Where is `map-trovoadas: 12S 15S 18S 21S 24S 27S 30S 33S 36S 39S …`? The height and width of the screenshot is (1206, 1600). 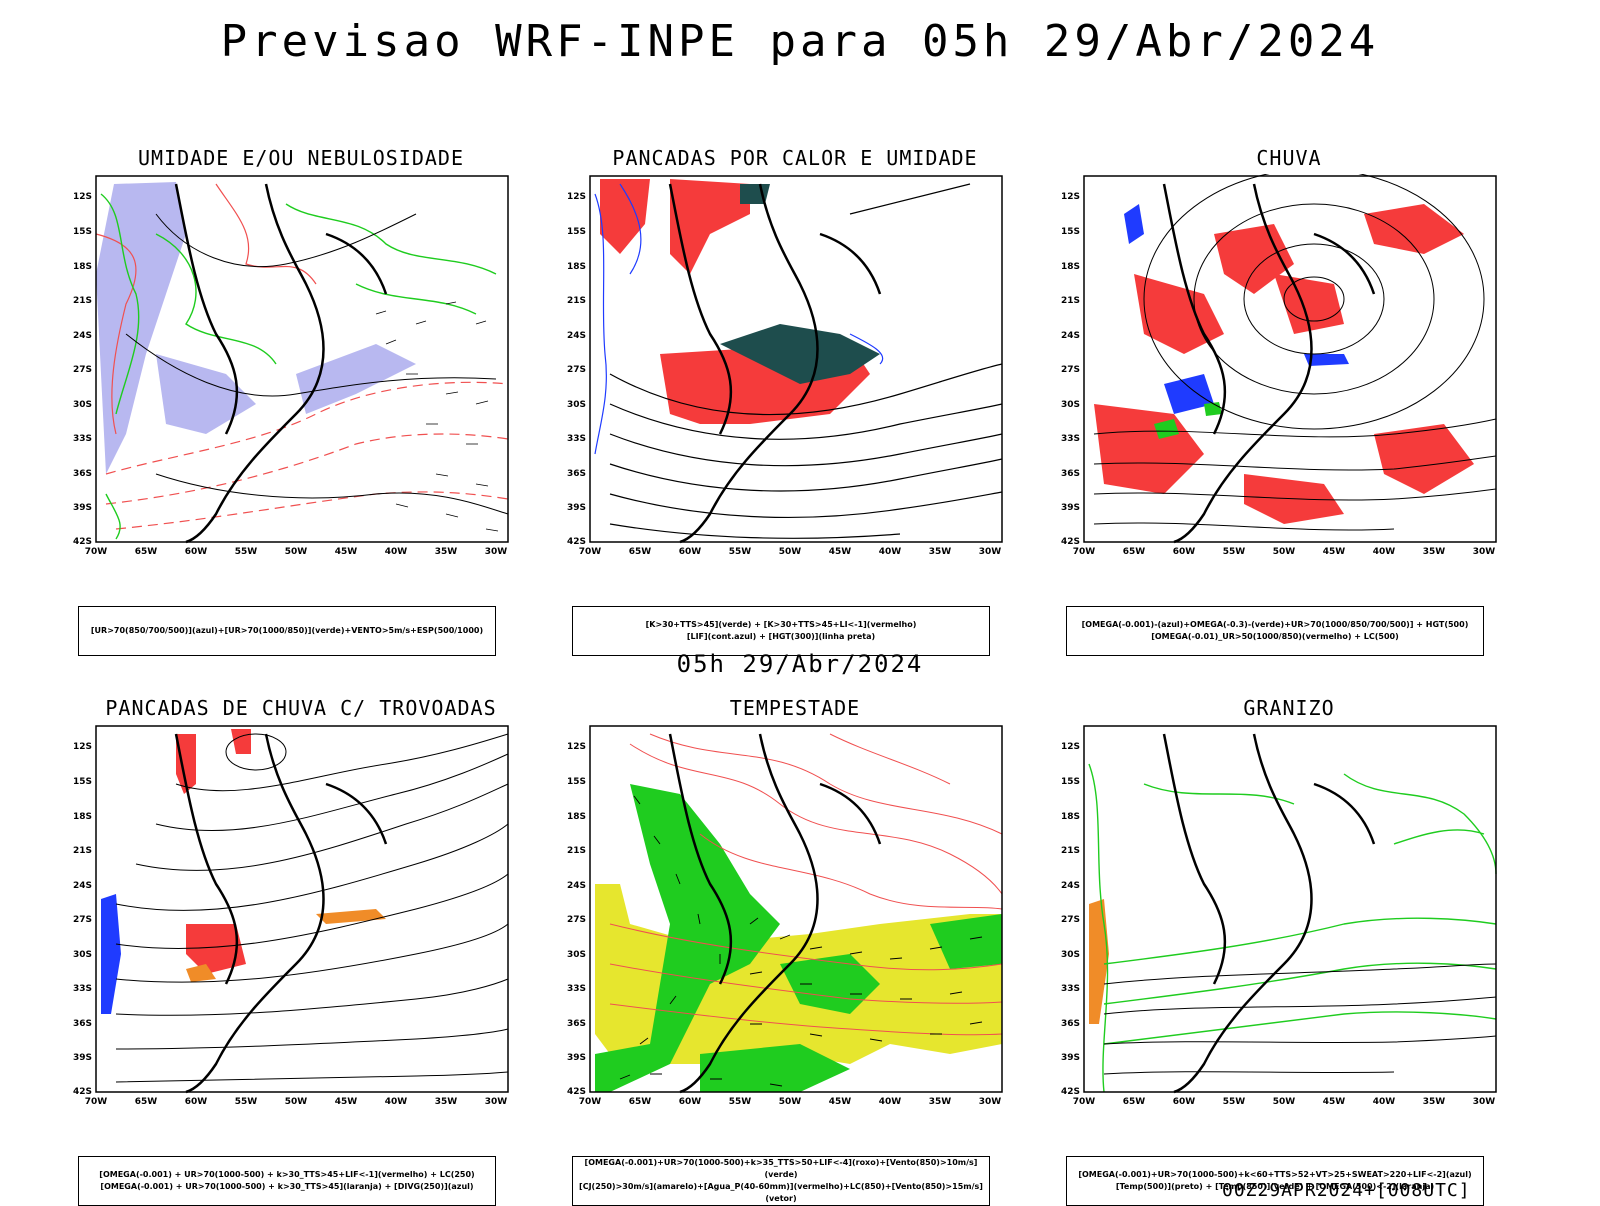
map-trovoadas: 12S 15S 18S 21S 24S 27S 30S 33S 36S 39S … is located at coordinates (291, 916).